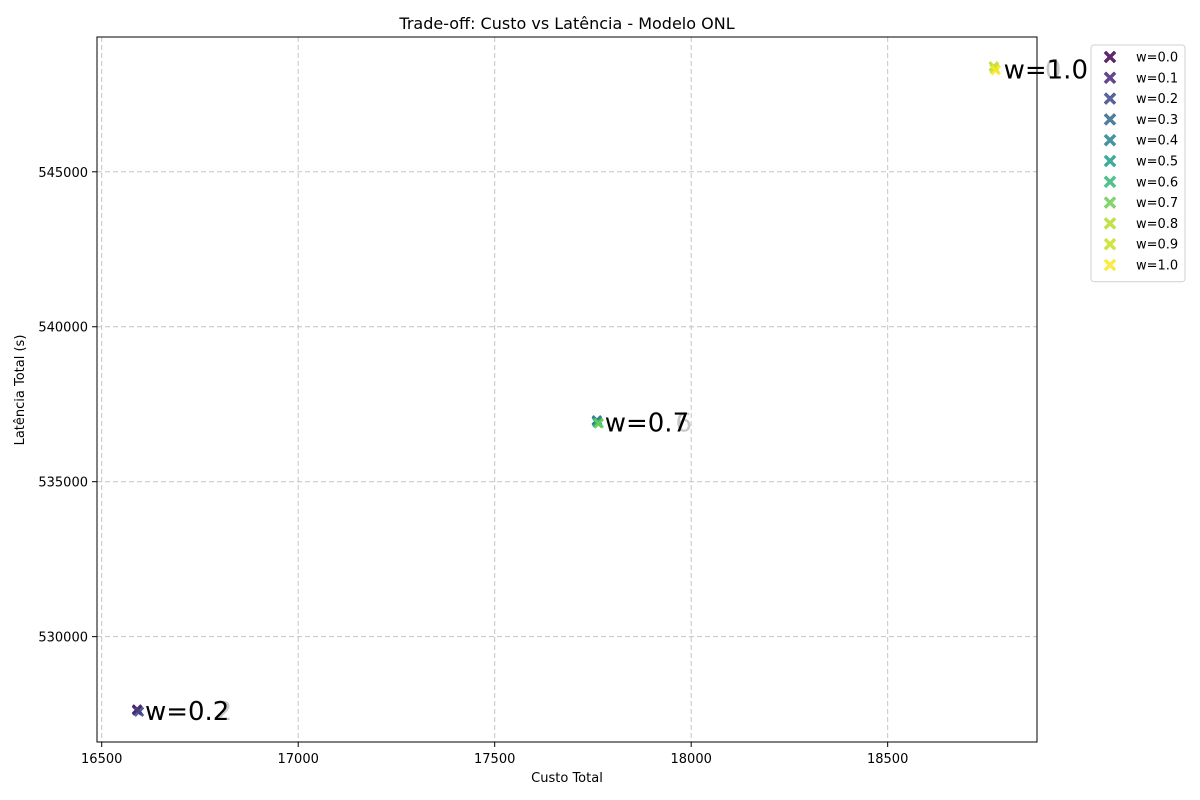 This screenshot has width=1200, height=800. I want to click on legend-label: w=0.5, so click(1157, 162).